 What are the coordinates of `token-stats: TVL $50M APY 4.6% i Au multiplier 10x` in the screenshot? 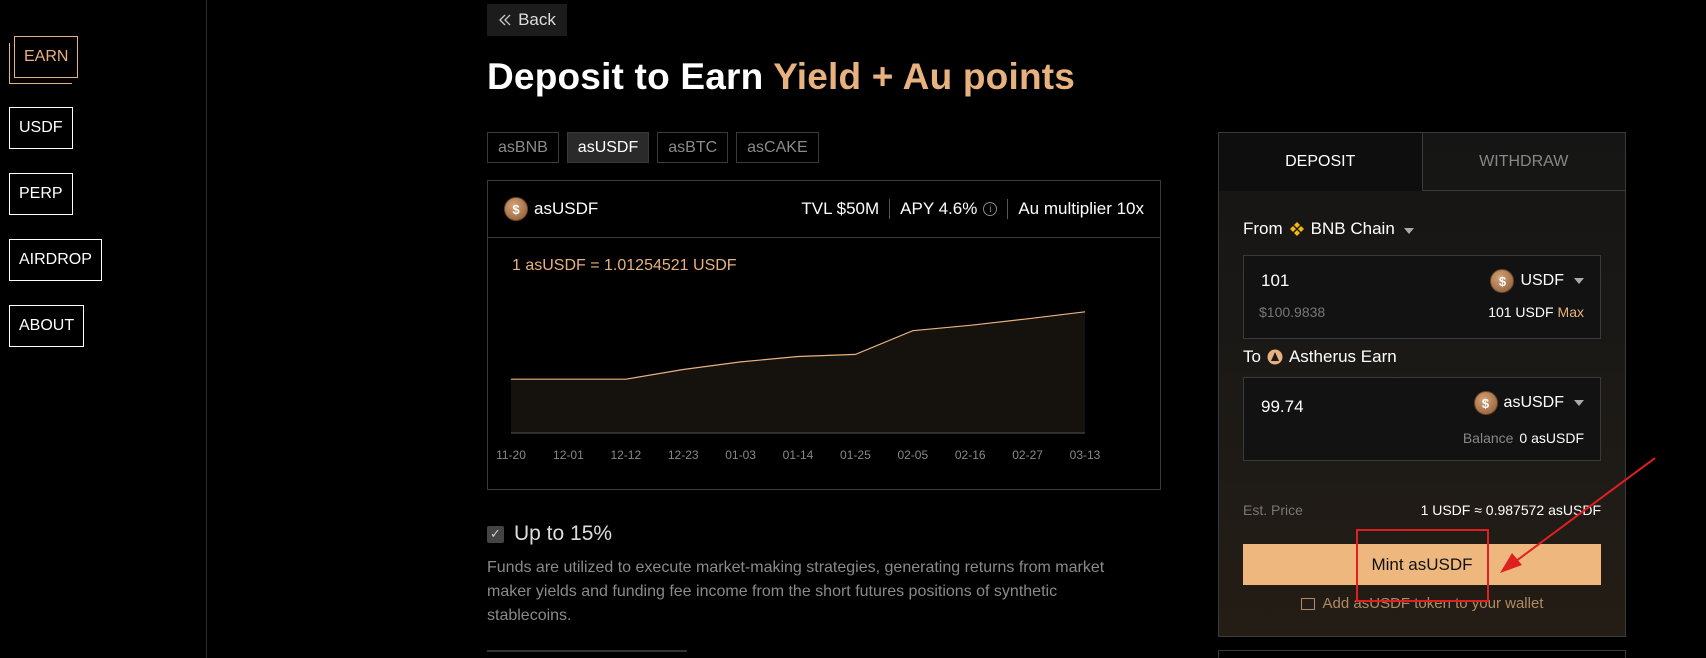 It's located at (967, 209).